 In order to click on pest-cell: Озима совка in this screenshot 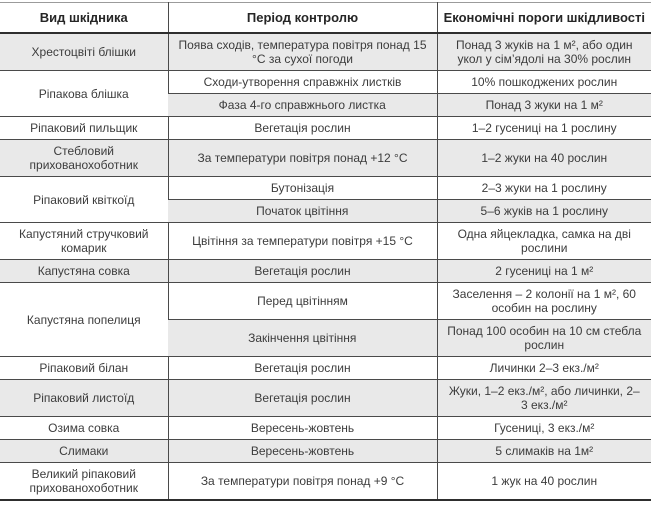, I will do `click(84, 428)`.